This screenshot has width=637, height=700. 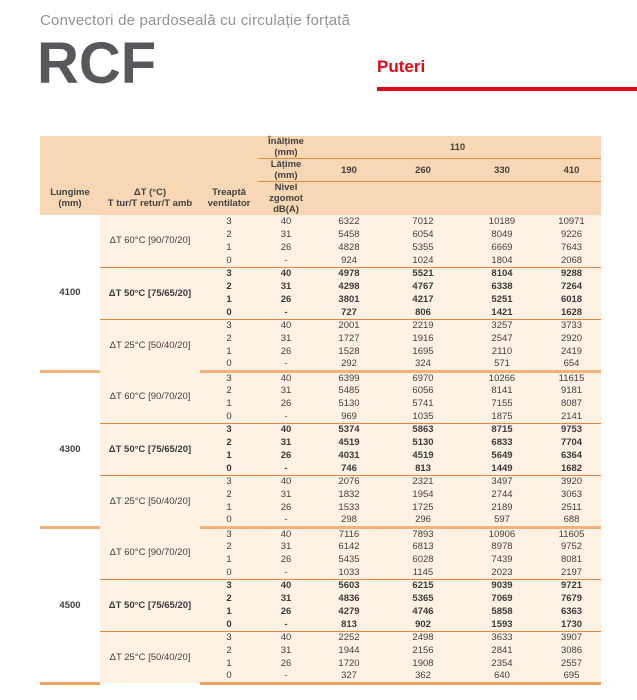 I want to click on value-cell-190: 1832, so click(x=349, y=494).